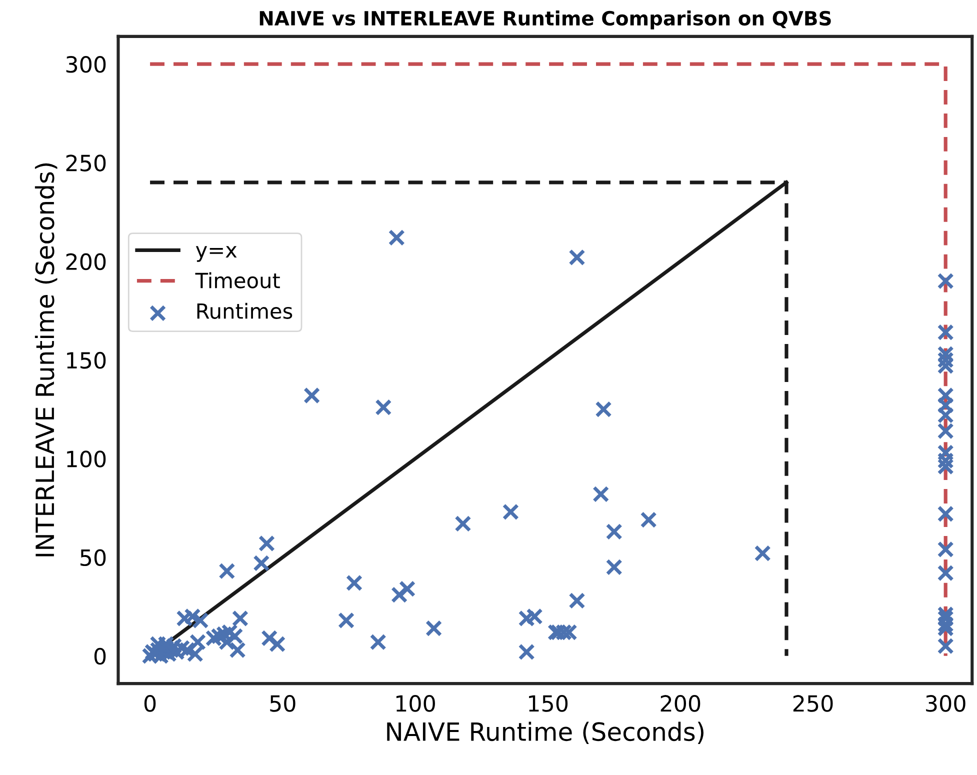 Image resolution: width=977 pixels, height=775 pixels. What do you see at coordinates (46, 359) in the screenshot?
I see `y-axis-title: INTERLEAVE Runtime (Seconds)` at bounding box center [46, 359].